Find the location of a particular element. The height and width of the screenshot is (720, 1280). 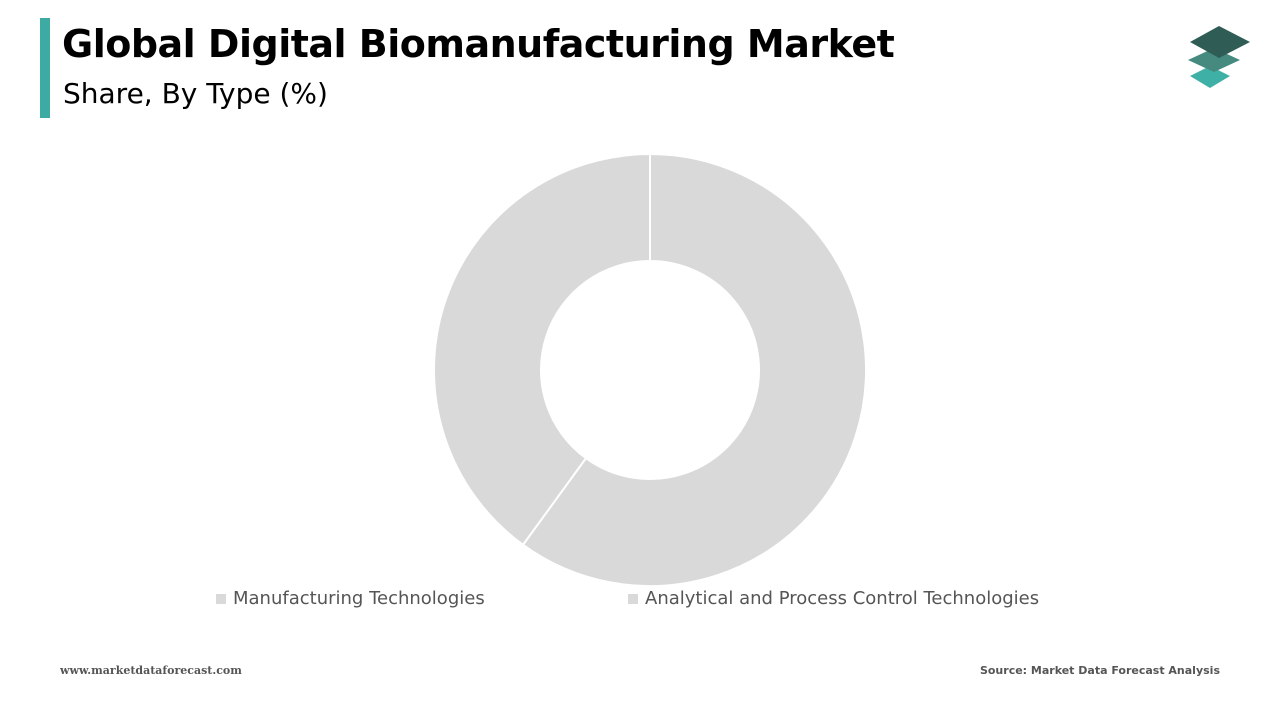

stacked-layers-icon is located at coordinates (1219, 57).